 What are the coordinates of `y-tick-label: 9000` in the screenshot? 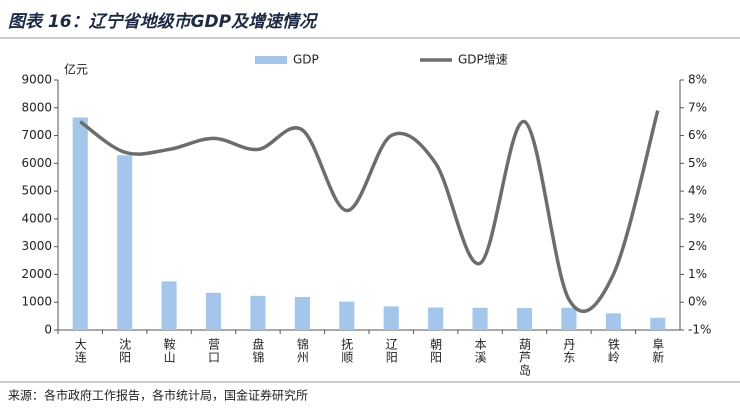 It's located at (36, 80).